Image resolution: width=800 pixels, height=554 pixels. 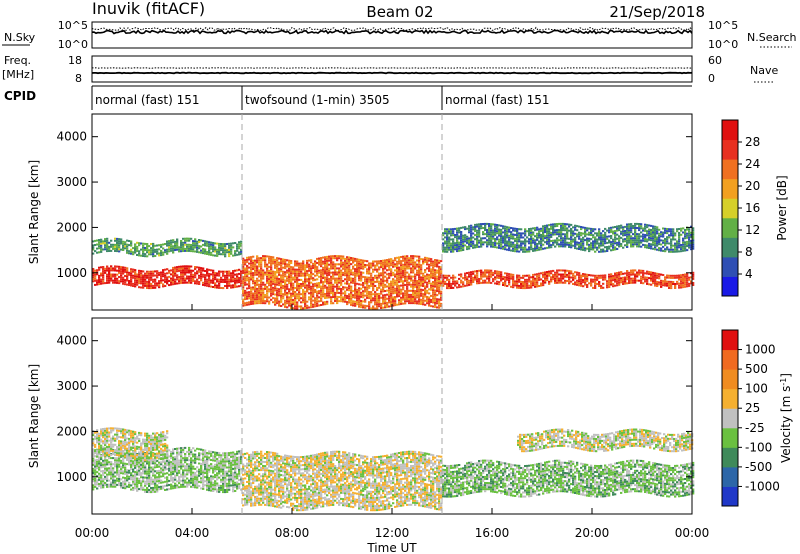 I want to click on nave-tick-bottom: 0, so click(x=711, y=78).